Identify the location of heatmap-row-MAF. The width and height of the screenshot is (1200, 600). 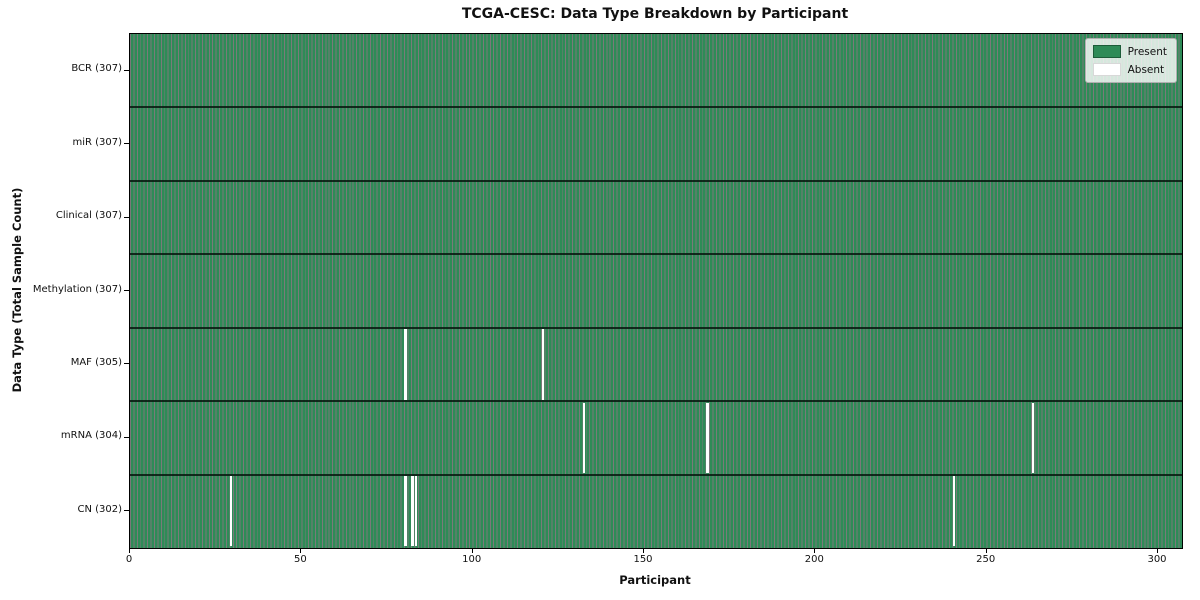
(656, 364).